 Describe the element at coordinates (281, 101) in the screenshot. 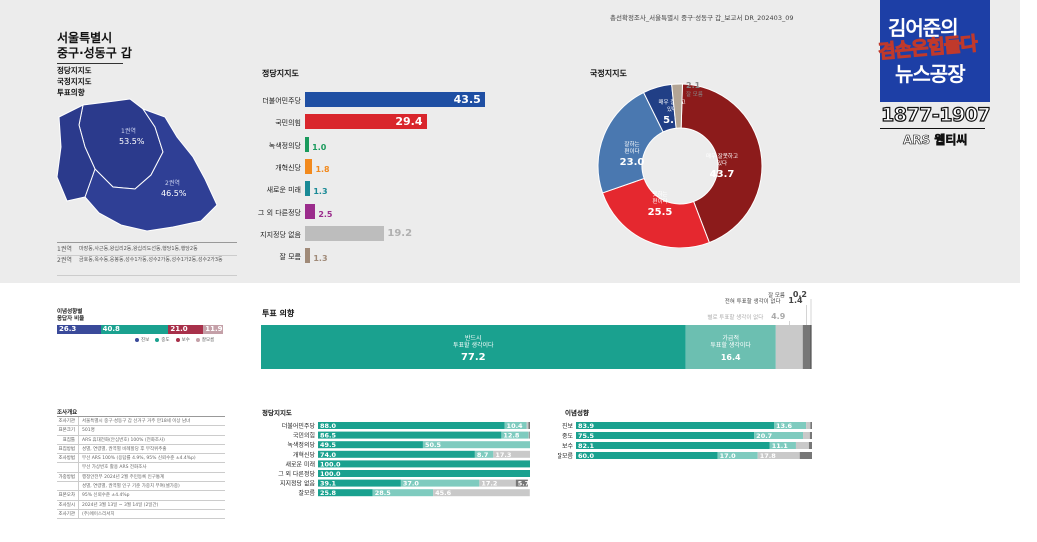

I see `party-bar-label: 더불어민주당` at that location.